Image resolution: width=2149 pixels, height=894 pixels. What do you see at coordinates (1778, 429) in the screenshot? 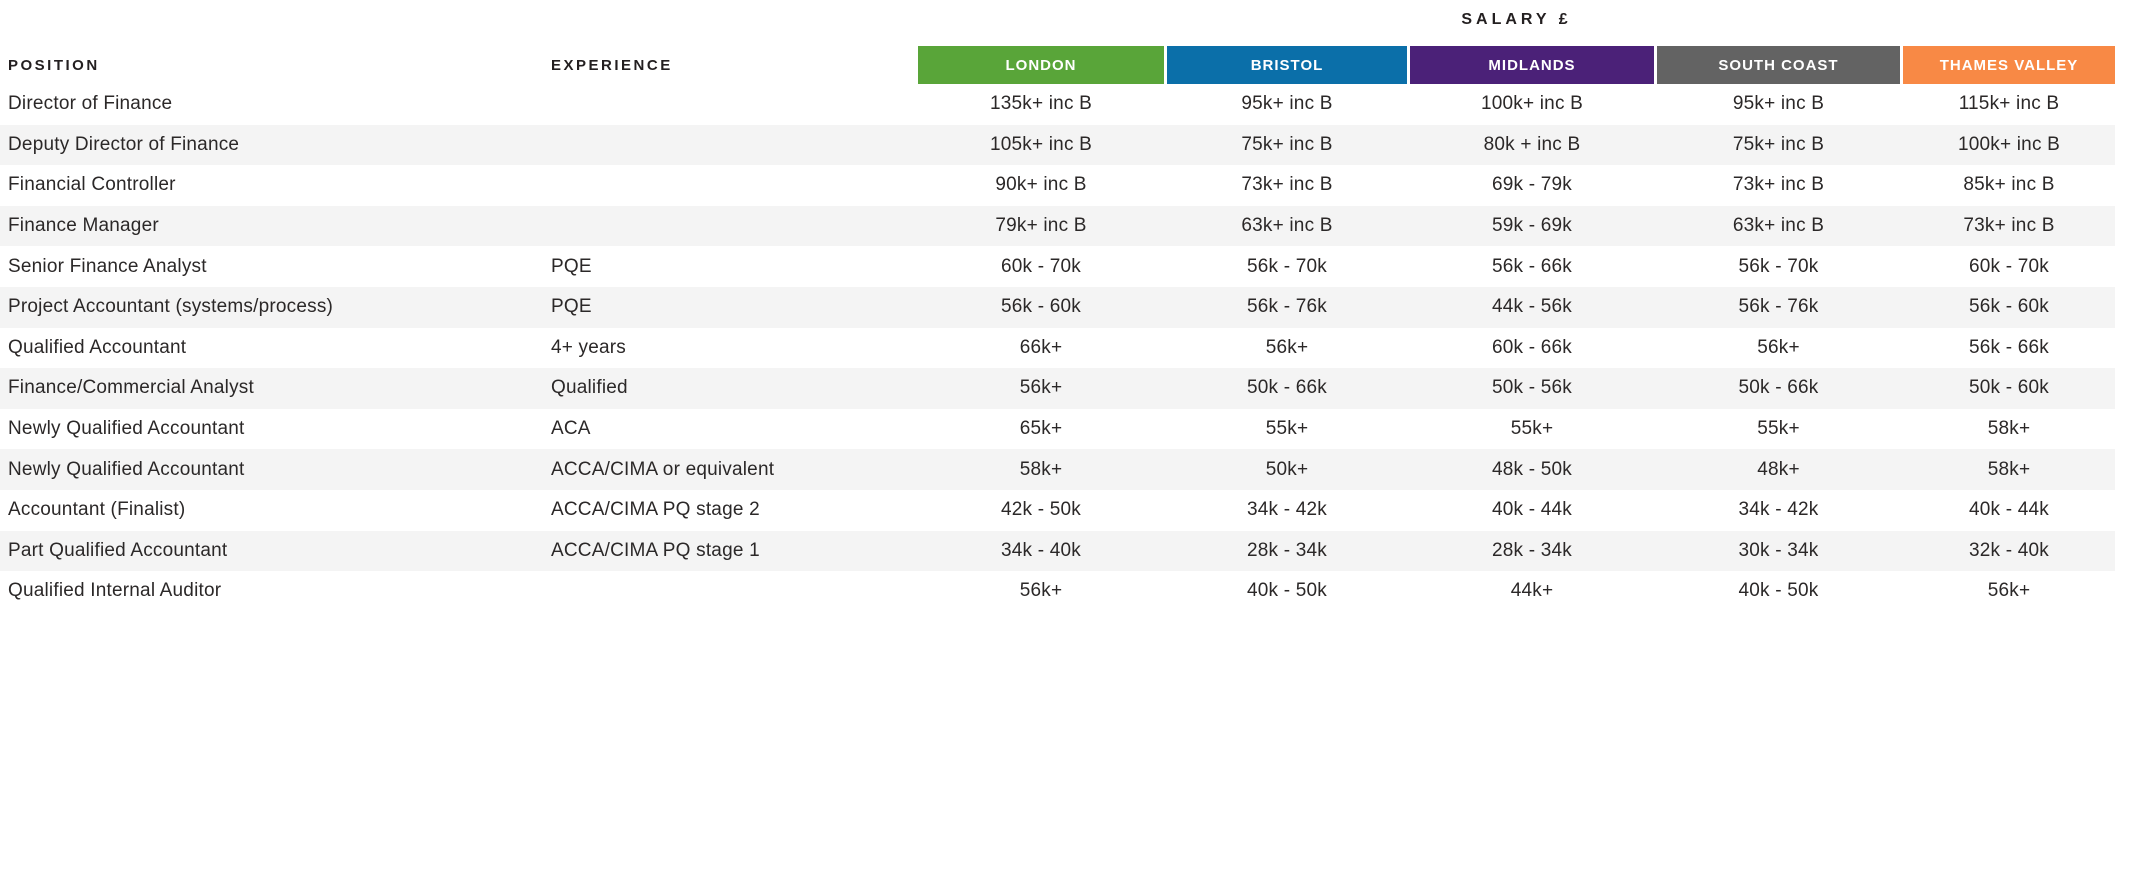
I see `salary-cell-south-coast: 55k+` at bounding box center [1778, 429].